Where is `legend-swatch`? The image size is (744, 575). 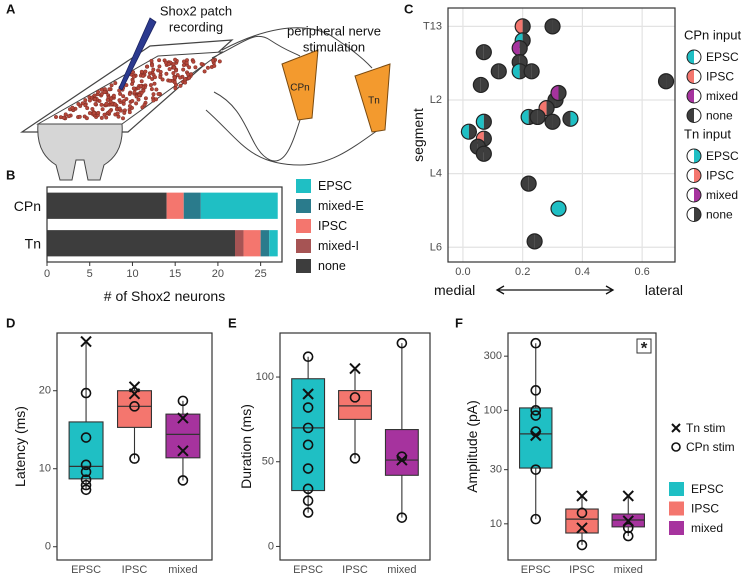
legend-swatch is located at coordinates (676, 528).